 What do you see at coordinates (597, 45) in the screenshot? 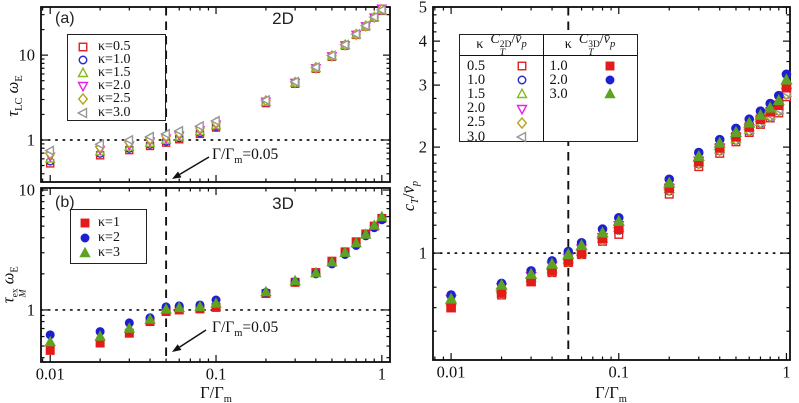
I see `quantity-header-3d: C 3D T/v̄p` at bounding box center [597, 45].